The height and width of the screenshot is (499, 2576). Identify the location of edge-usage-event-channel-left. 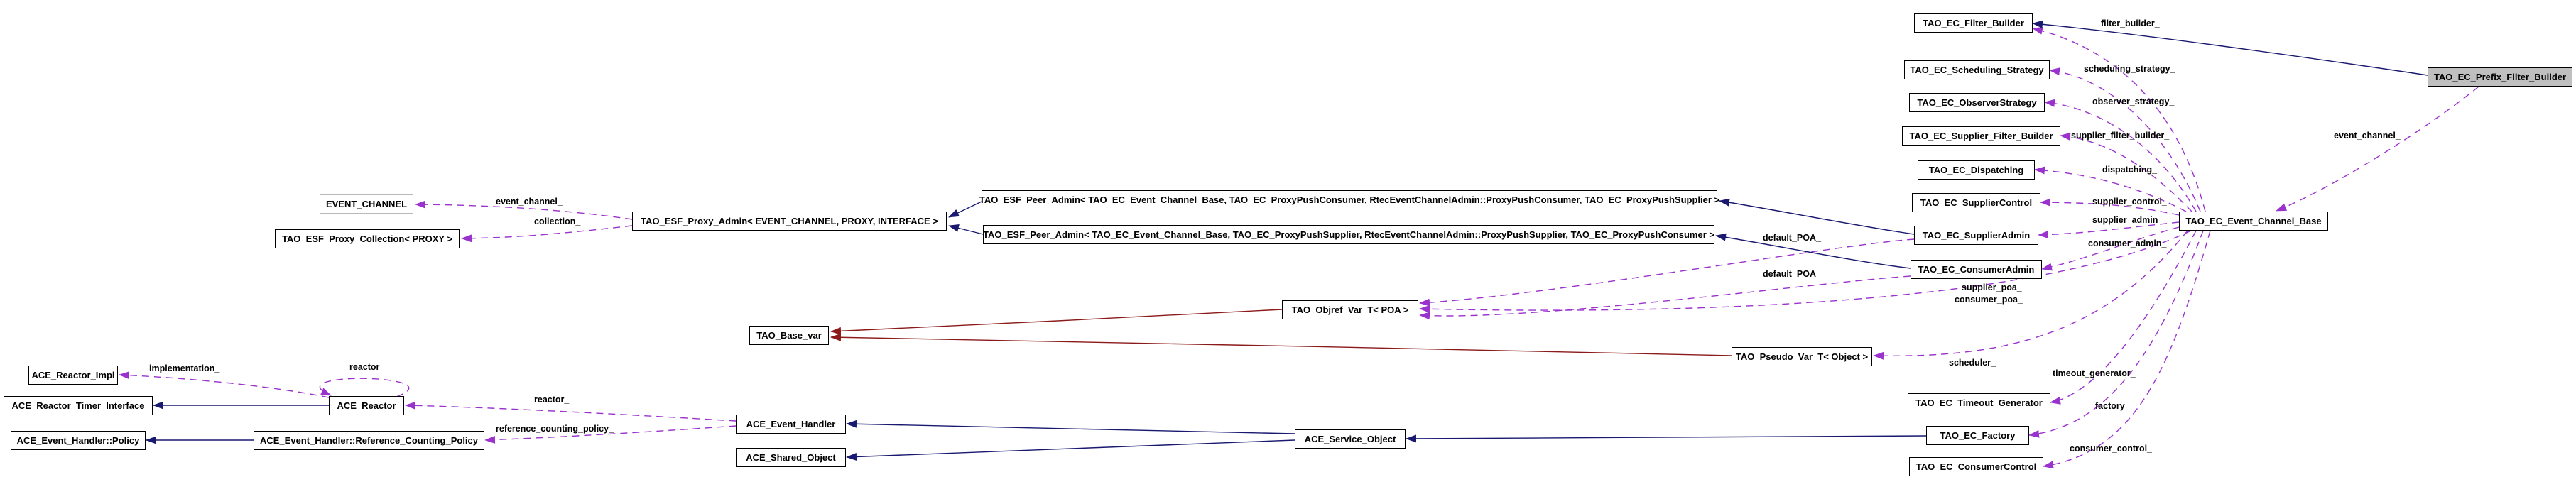
(524, 210).